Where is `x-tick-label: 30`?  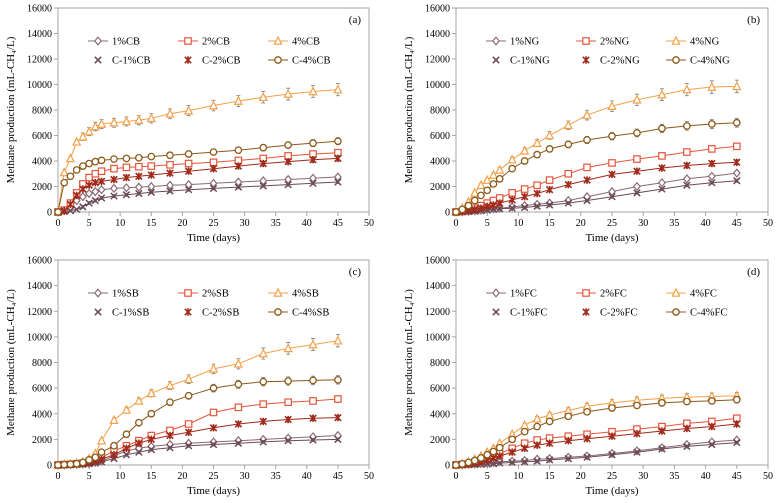 x-tick-label: 30 is located at coordinates (245, 476).